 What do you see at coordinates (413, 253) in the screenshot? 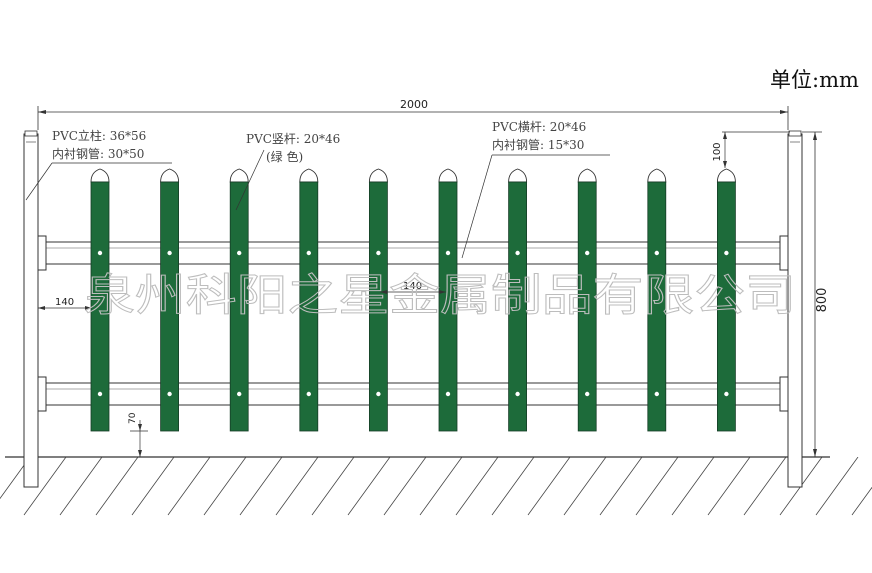
I see `rail-upper` at bounding box center [413, 253].